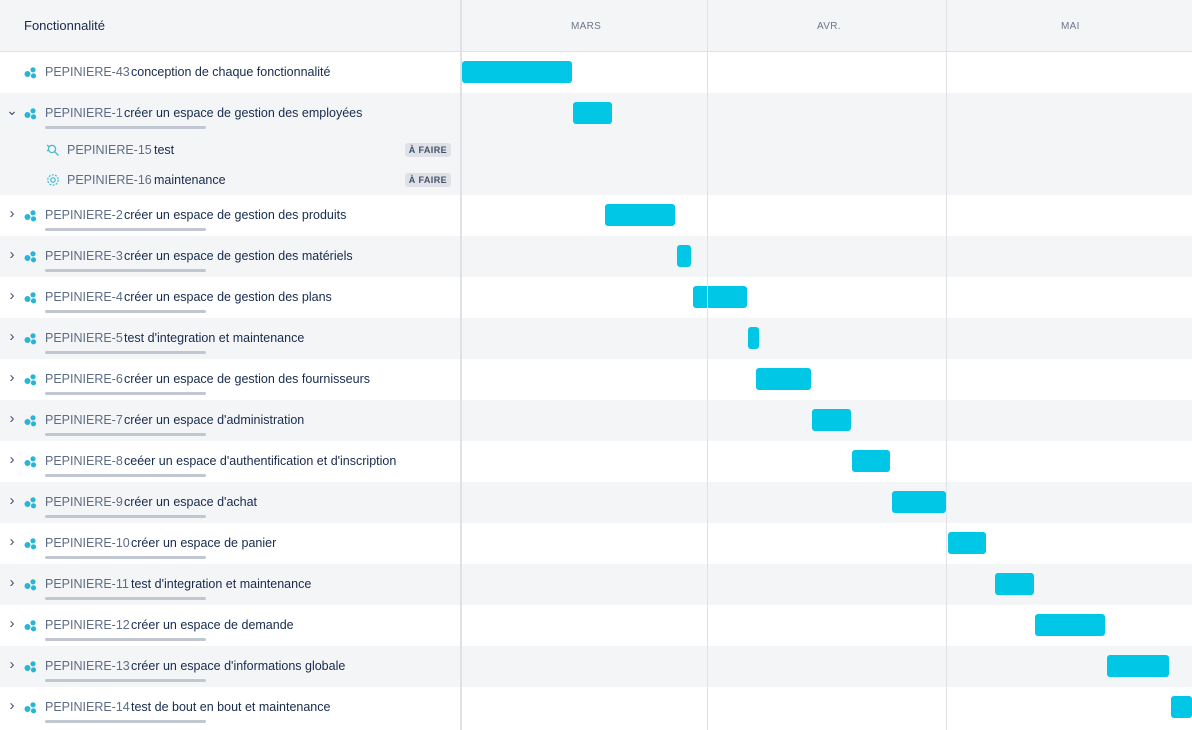  Describe the element at coordinates (214, 420) in the screenshot. I see `issue-summary: créer un espace d'administration` at that location.